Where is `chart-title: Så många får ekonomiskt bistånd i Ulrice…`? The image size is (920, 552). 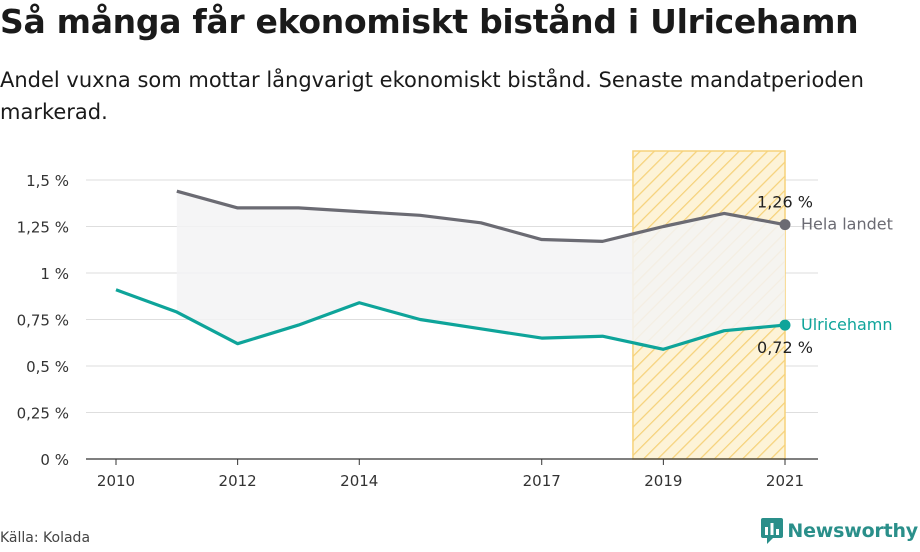
chart-title: Så många får ekonomiskt bistånd i Ulrice… is located at coordinates (429, 21).